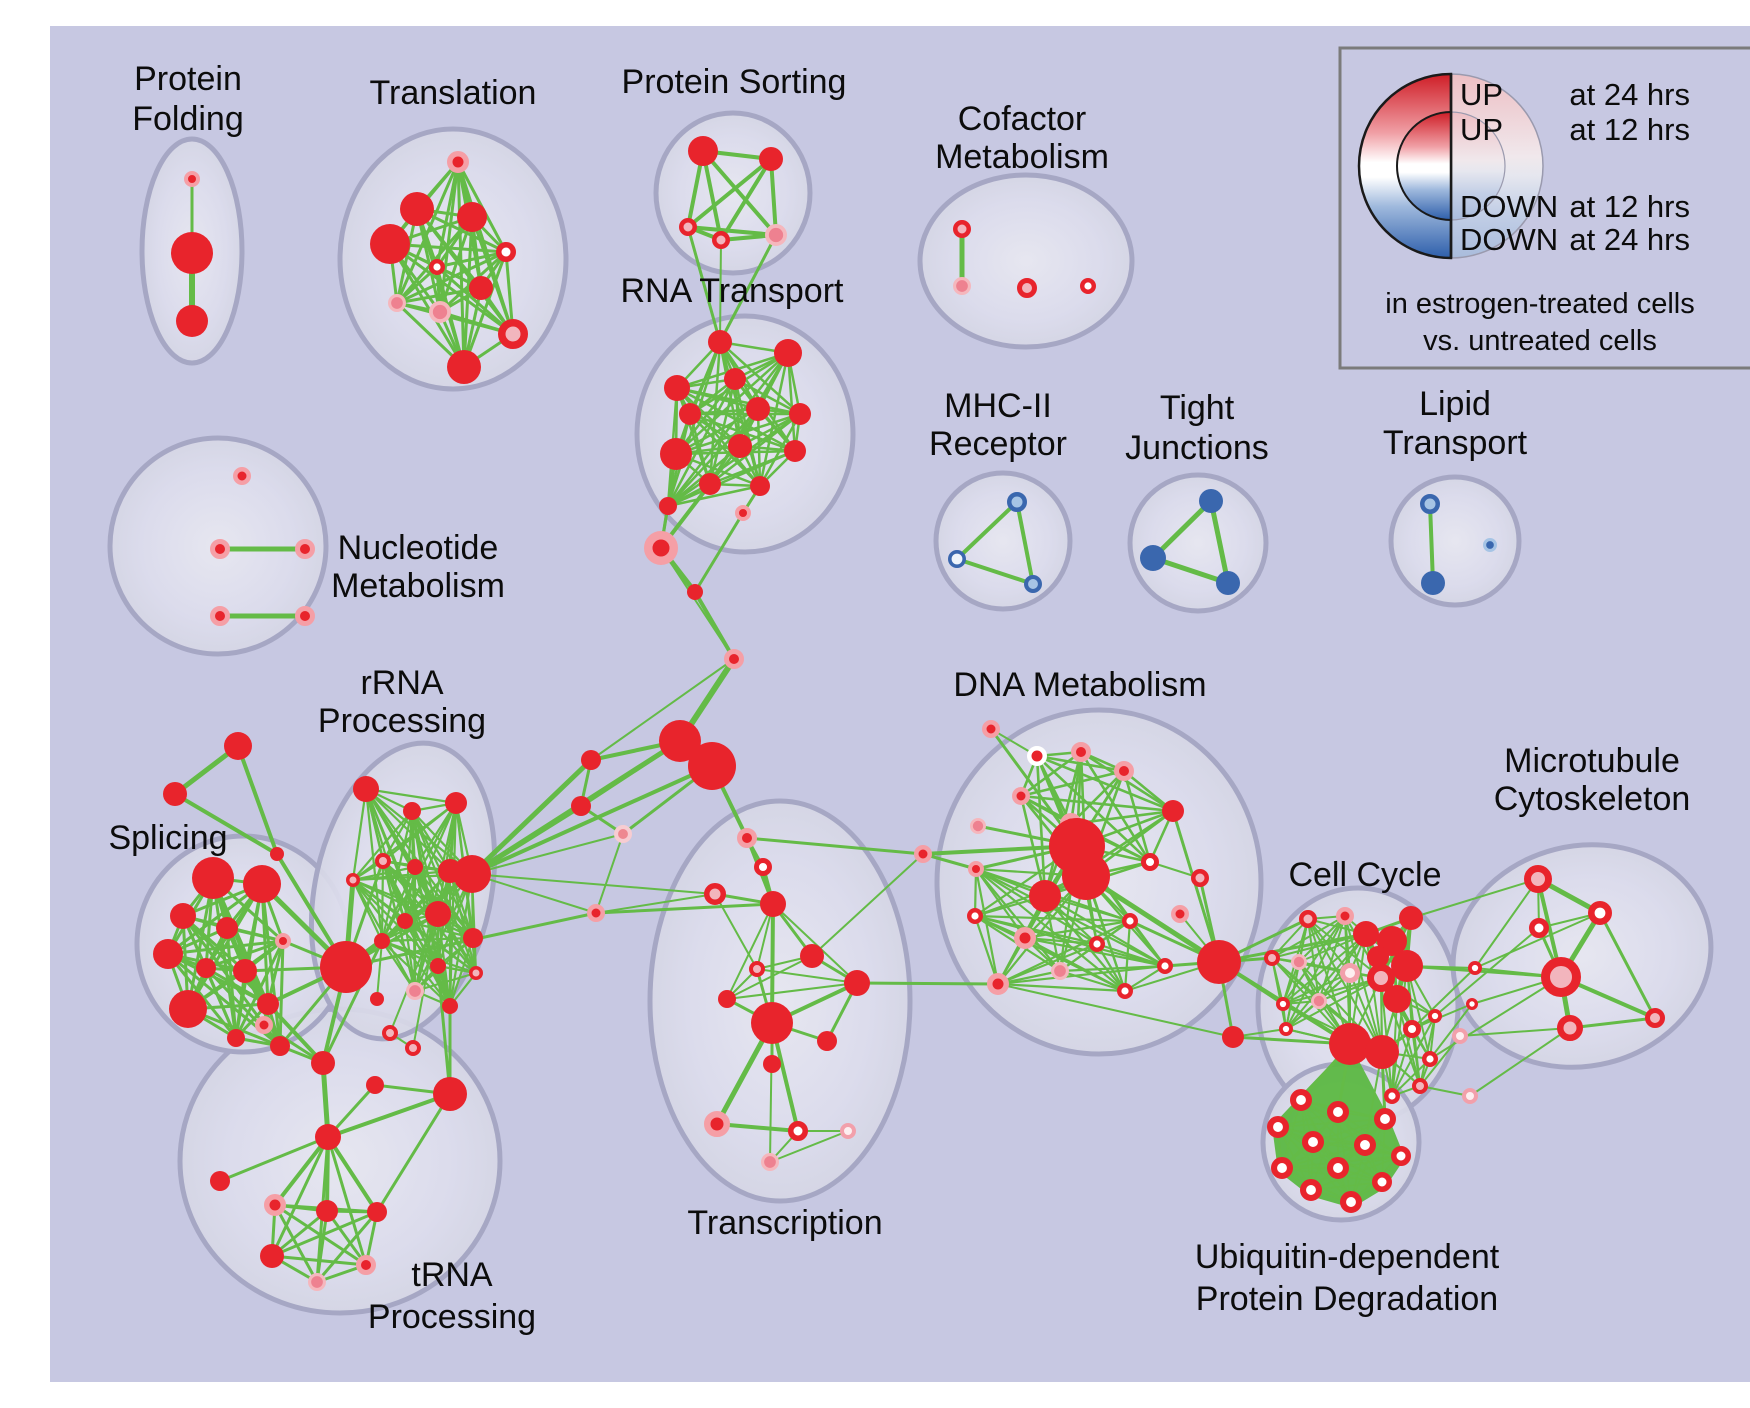 The width and height of the screenshot is (1750, 1408). I want to click on node-pf0, so click(192, 179).